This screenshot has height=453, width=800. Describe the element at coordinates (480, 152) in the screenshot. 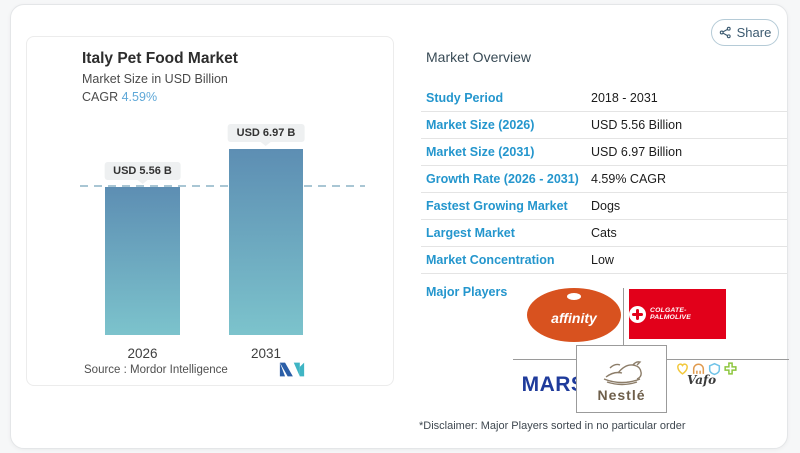

I see `row-label: Market Size (2031)` at that location.